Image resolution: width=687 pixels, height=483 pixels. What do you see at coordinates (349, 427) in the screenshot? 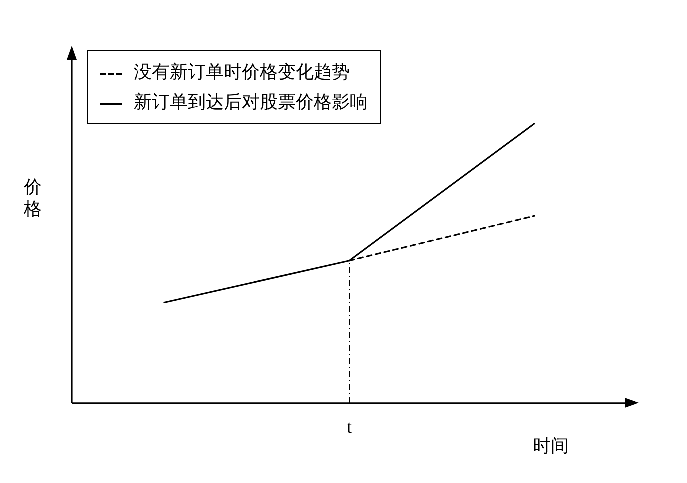
I see `text: t` at bounding box center [349, 427].